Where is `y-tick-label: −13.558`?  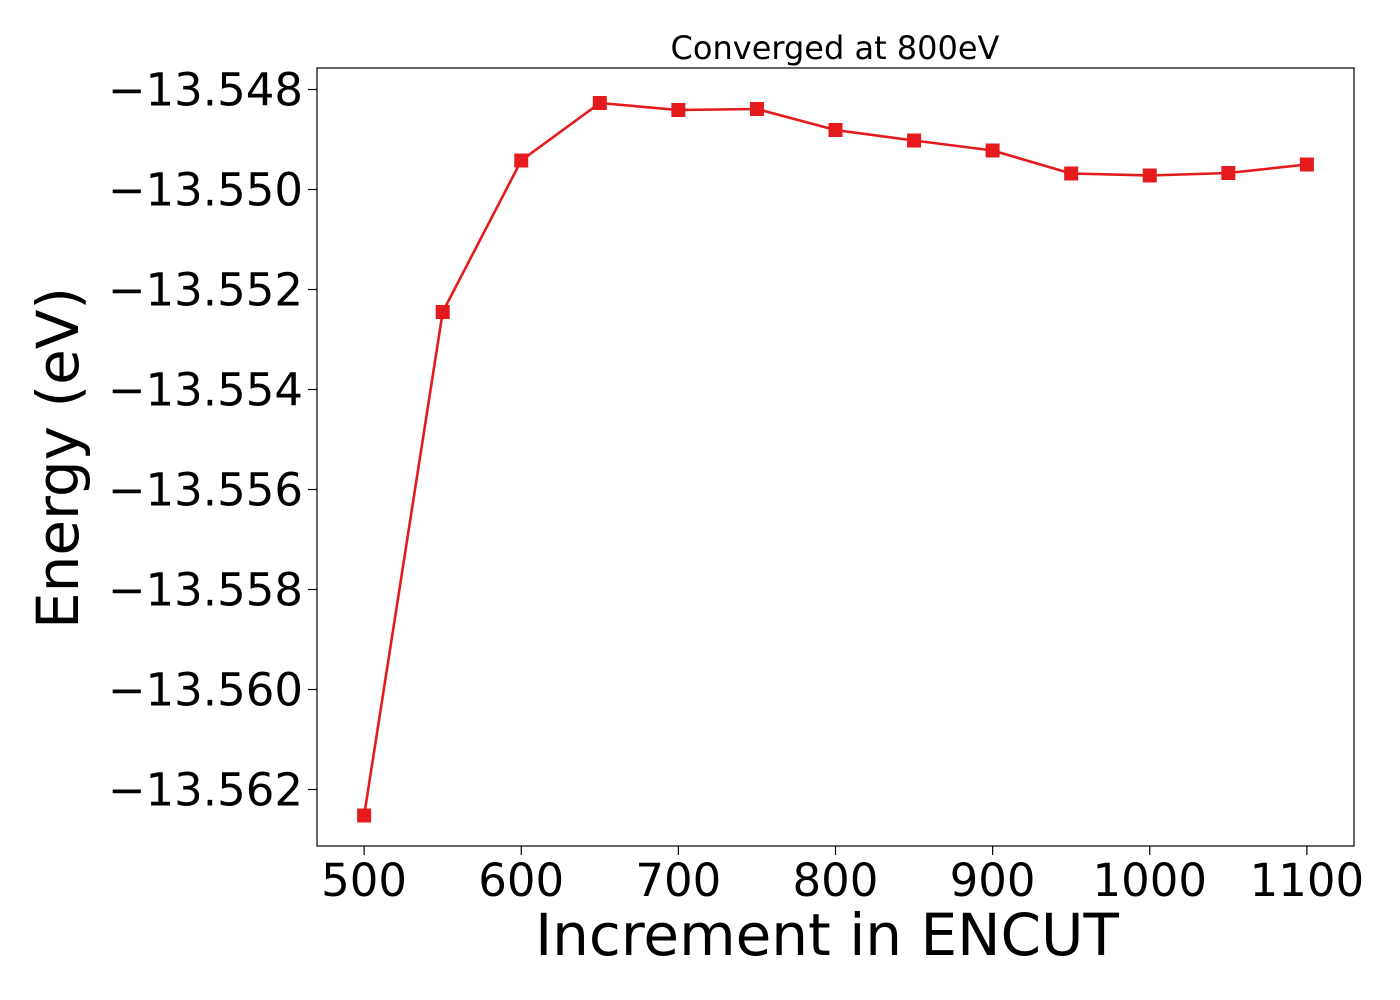
y-tick-label: −13.558 is located at coordinates (205, 590).